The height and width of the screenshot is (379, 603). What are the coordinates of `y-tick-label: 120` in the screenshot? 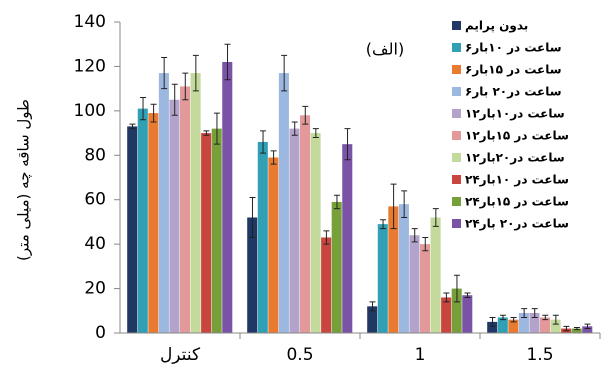 It's located at (90, 66).